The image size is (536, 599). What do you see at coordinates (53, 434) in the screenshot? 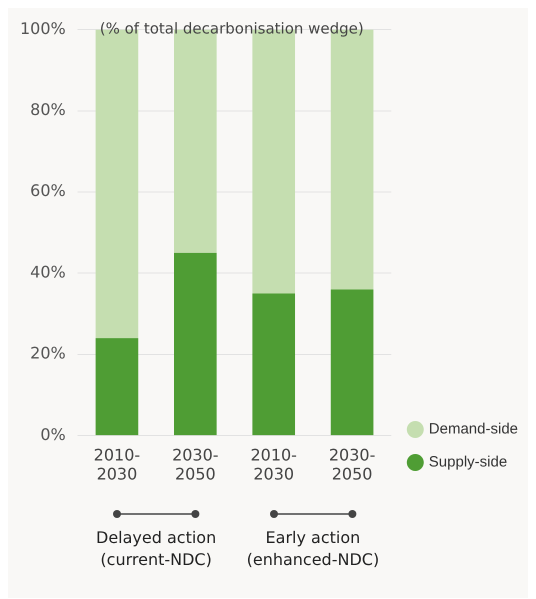
I see `y-tick-label: 0%` at bounding box center [53, 434].